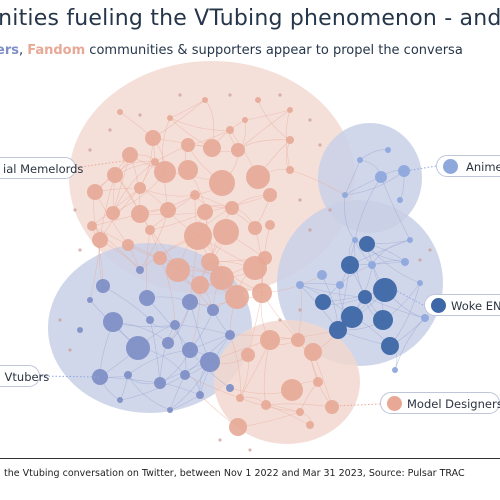  Describe the element at coordinates (440, 403) in the screenshot. I see `label-model-designers: Model Designers` at that location.